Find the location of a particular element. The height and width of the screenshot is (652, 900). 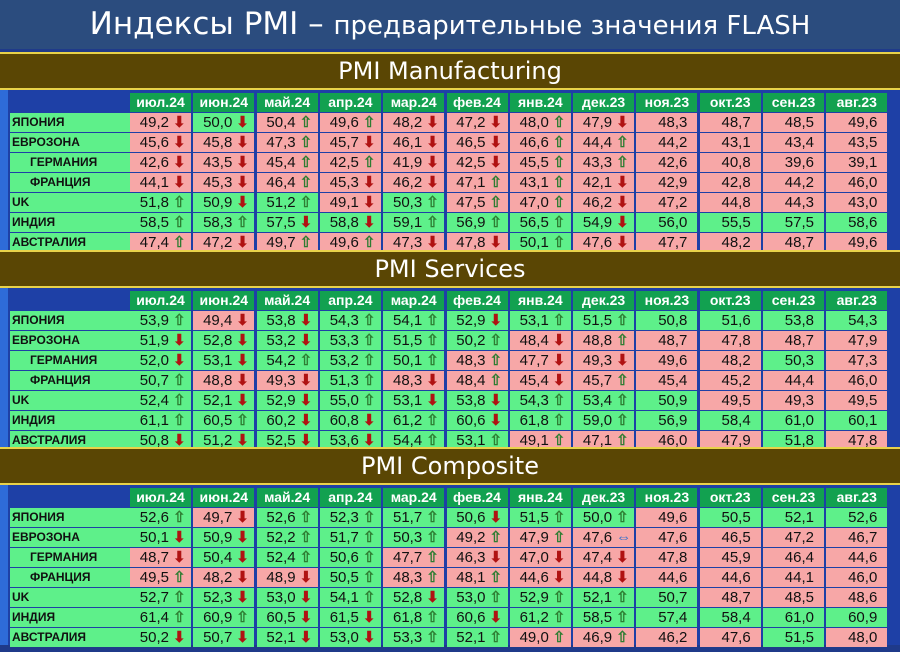

panel-strip is located at coordinates (4, 368).